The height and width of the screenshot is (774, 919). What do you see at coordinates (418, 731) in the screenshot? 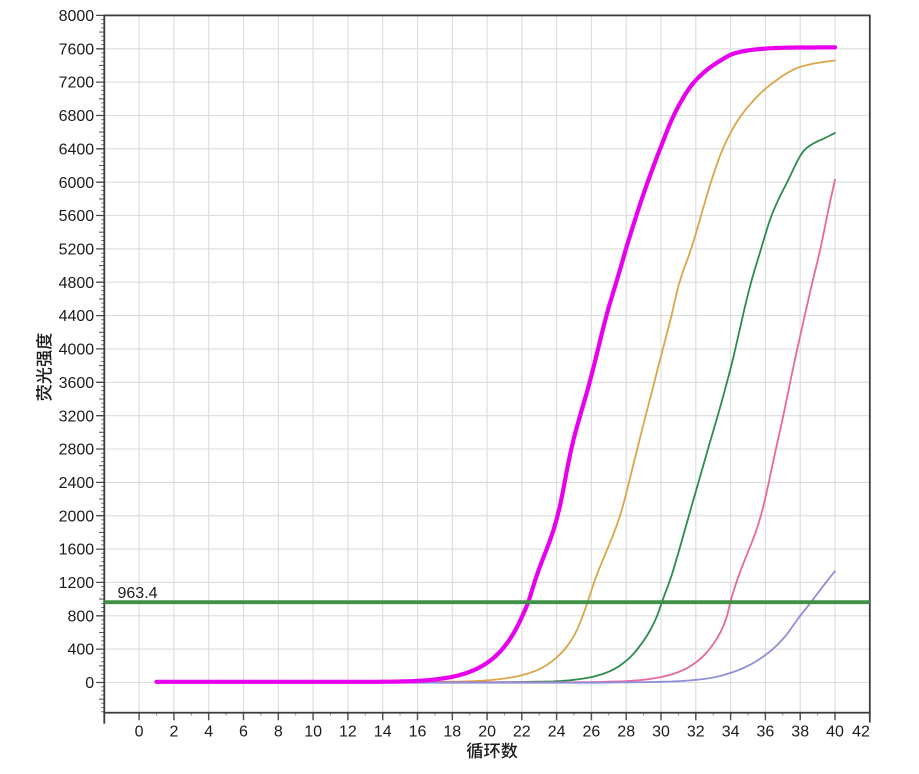
I see `svg-text: 16` at bounding box center [418, 731].